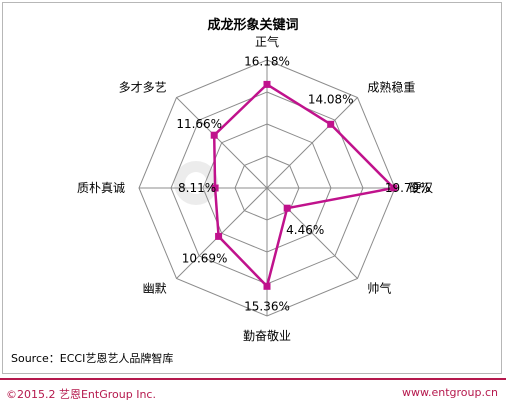  What do you see at coordinates (143, 88) in the screenshot?
I see `category-label: 多才多艺` at bounding box center [143, 88].